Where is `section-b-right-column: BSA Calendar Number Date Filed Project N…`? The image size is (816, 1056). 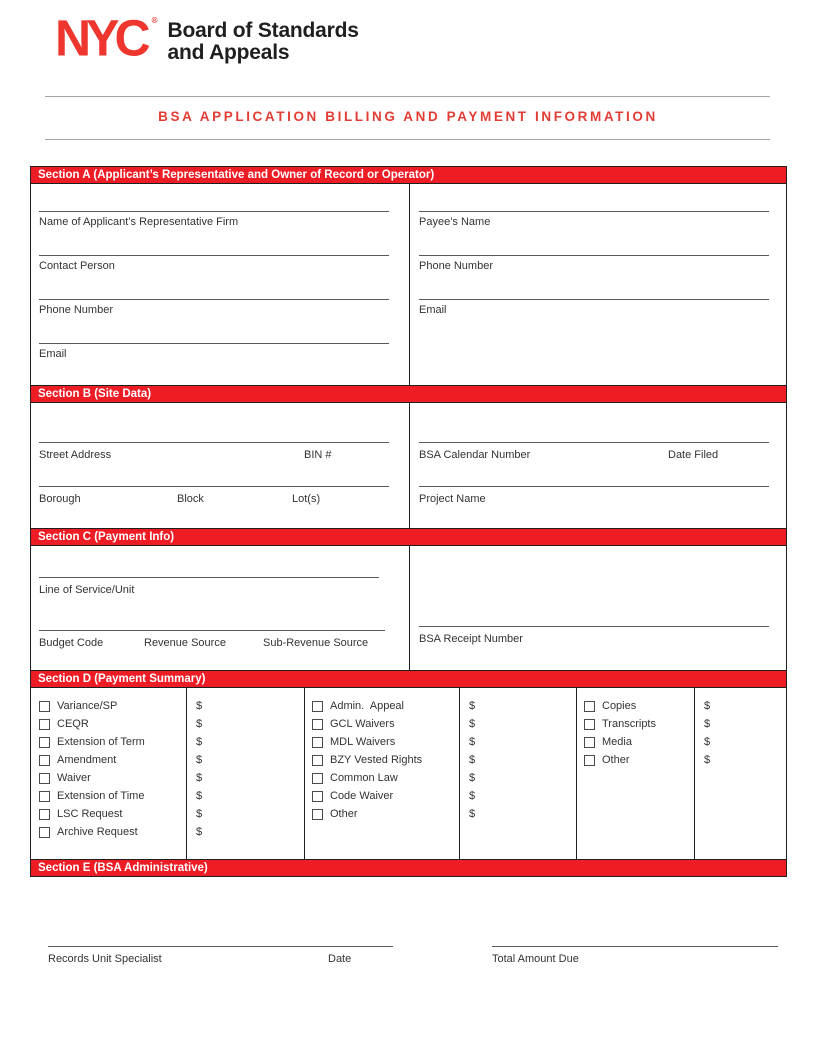 section-b-right-column: BSA Calendar Number Date Filed Project N… is located at coordinates (597, 465).